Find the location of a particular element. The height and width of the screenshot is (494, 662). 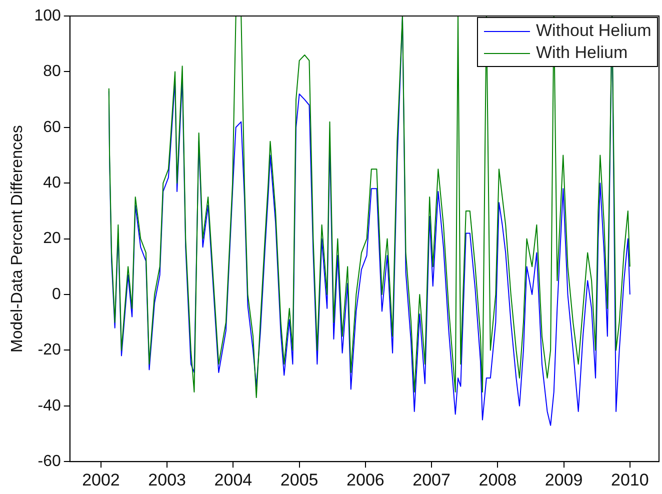

y-tick-label: 80 is located at coordinates (52, 71).